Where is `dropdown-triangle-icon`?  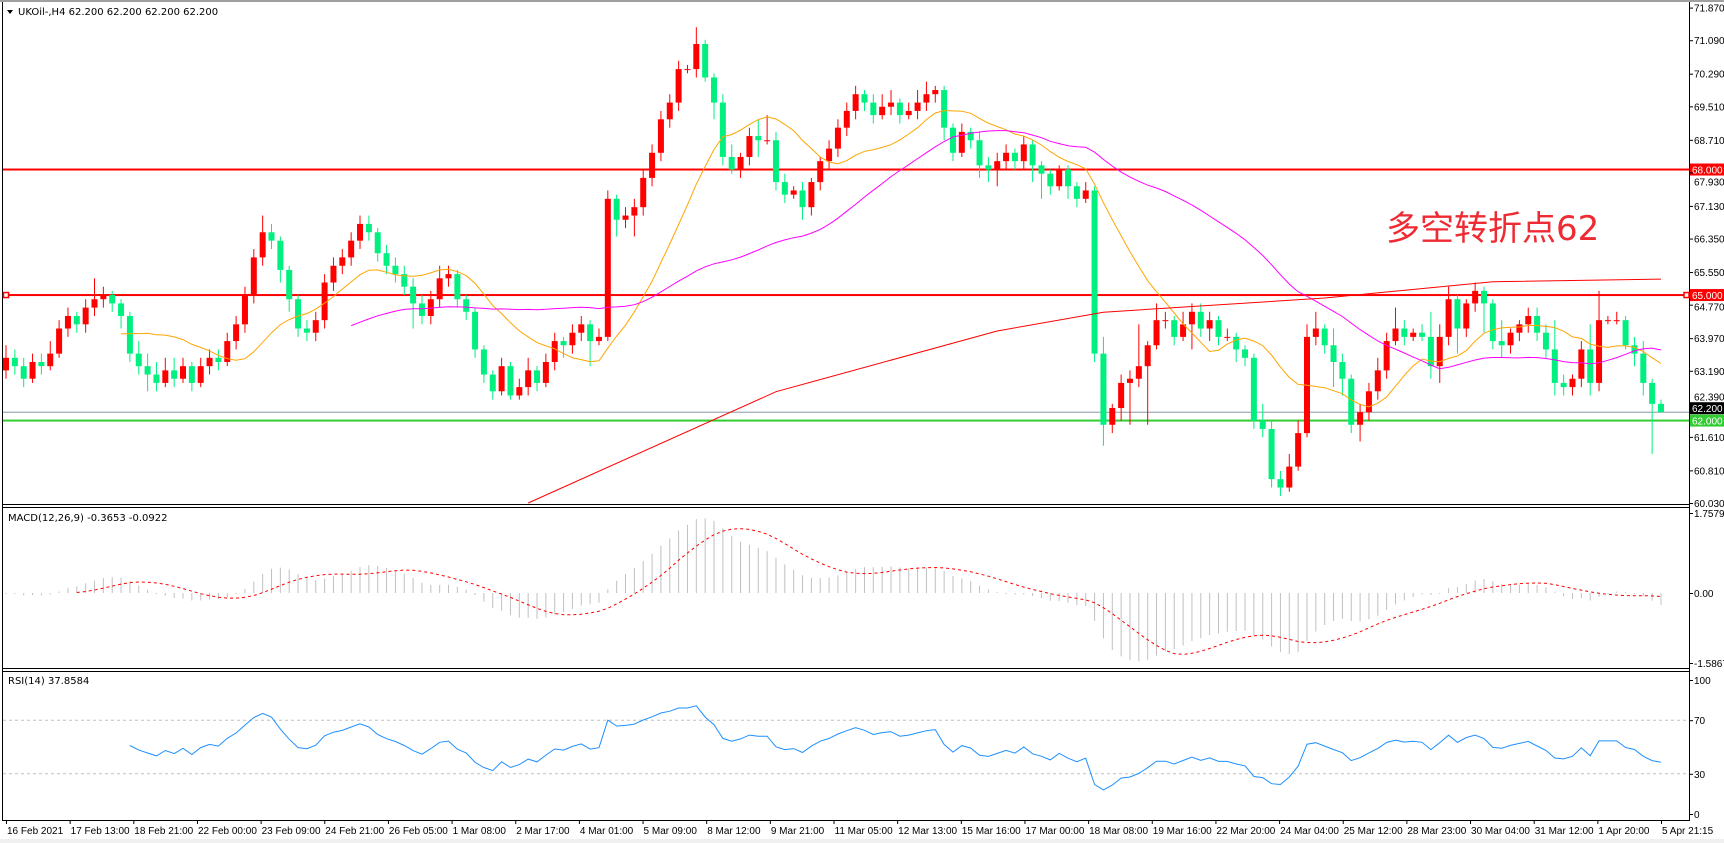 dropdown-triangle-icon is located at coordinates (10, 12).